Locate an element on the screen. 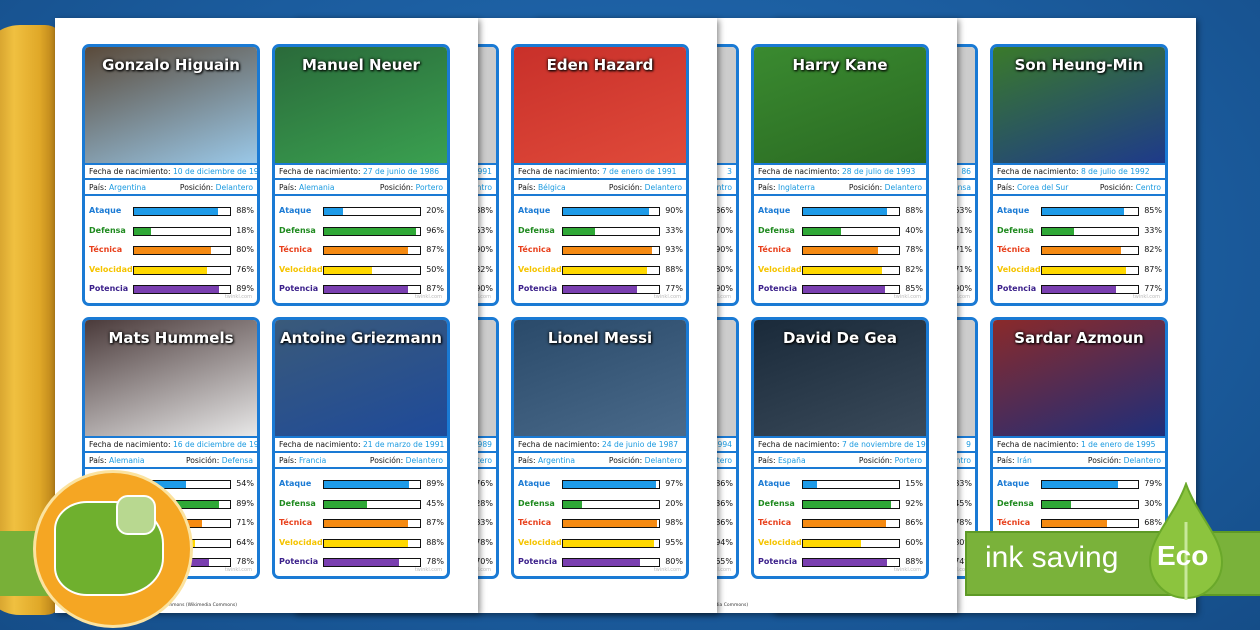  stat-percent: 70% is located at coordinates (484, 561).